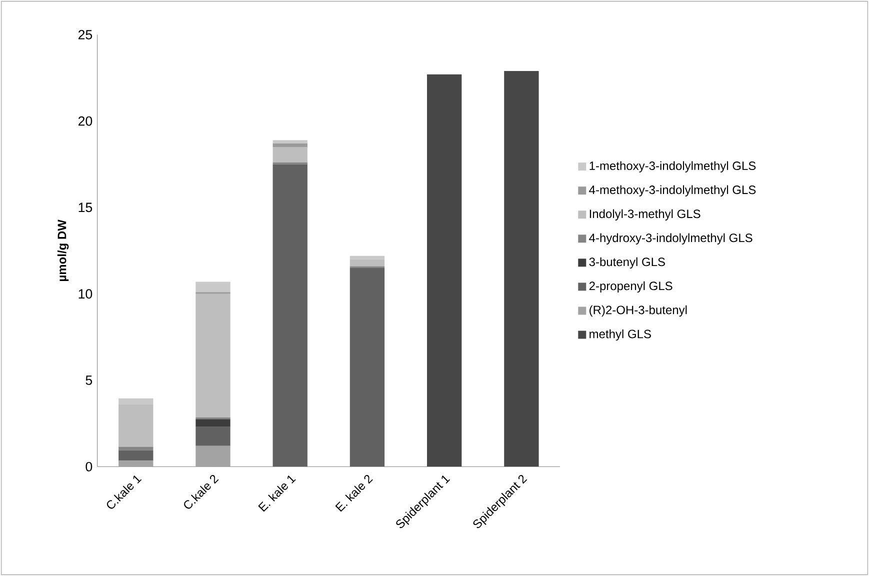 The width and height of the screenshot is (869, 576). What do you see at coordinates (672, 190) in the screenshot?
I see `legend-label: 4-methoxy-3-indolylmethyl GLS` at bounding box center [672, 190].